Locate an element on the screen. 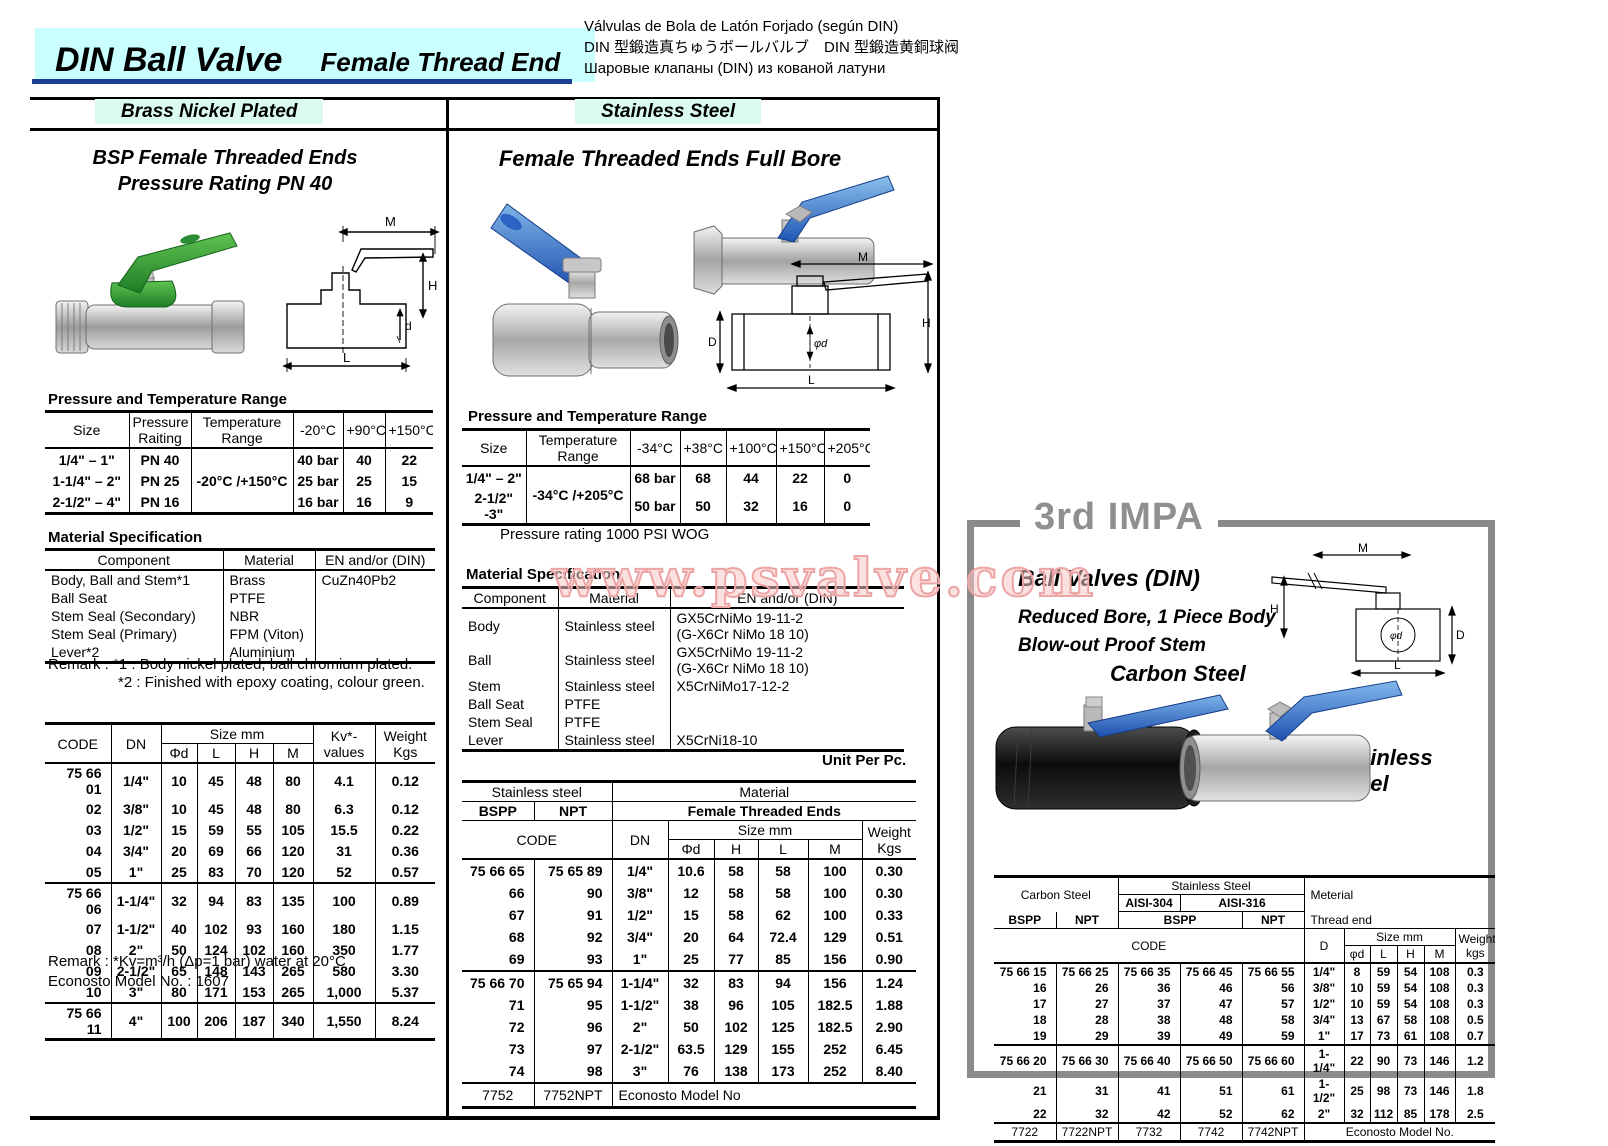 The image size is (1608, 1146). cell: Stainless steel is located at coordinates (614, 660).